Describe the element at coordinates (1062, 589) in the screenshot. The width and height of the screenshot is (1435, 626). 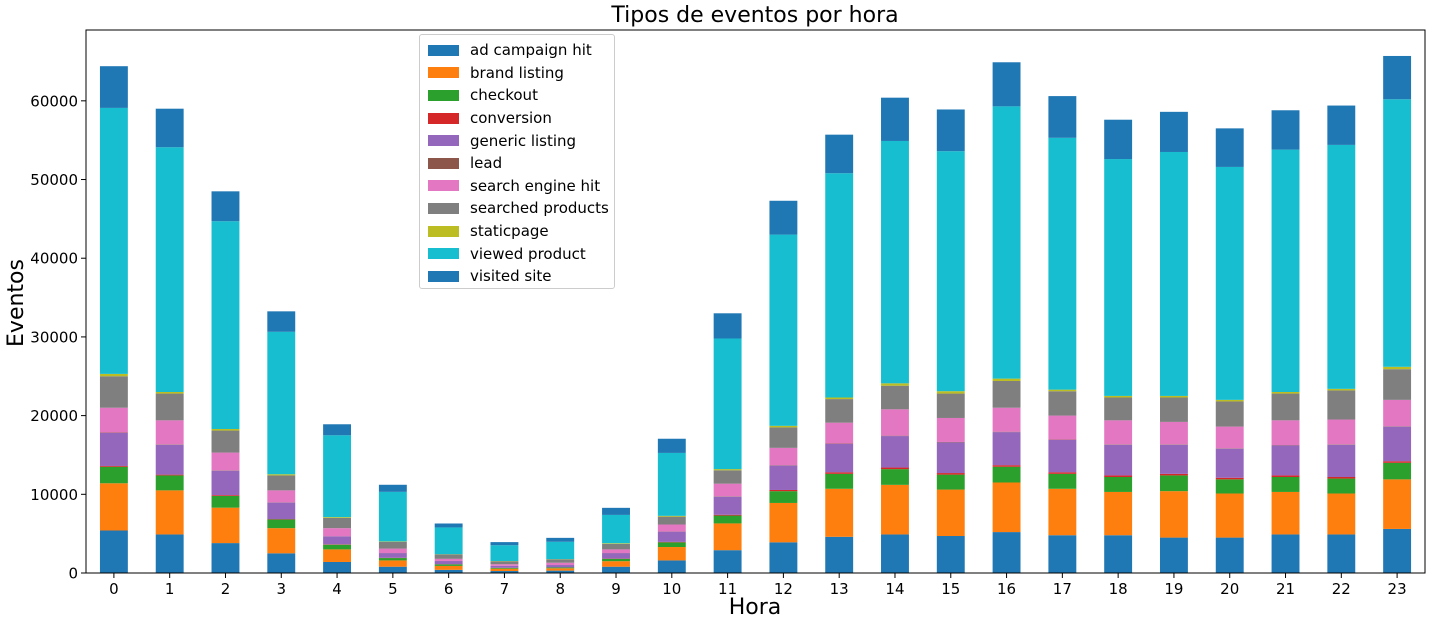
I see `x-tick-label: 17` at that location.